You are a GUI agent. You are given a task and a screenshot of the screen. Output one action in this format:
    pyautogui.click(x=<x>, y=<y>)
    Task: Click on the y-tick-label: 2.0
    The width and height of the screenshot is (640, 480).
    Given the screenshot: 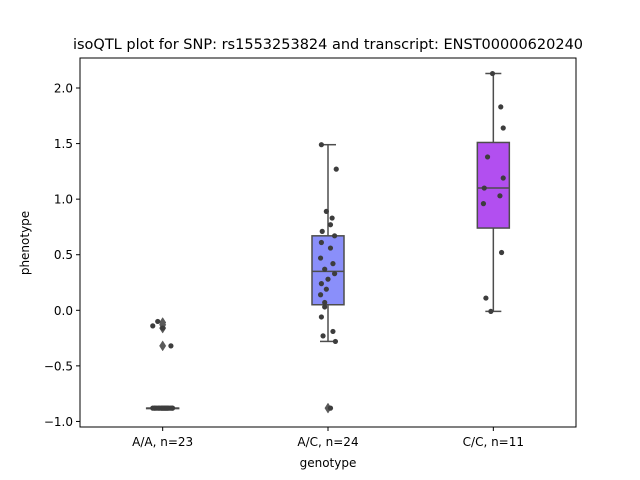 What is the action you would take?
    pyautogui.click(x=63, y=89)
    